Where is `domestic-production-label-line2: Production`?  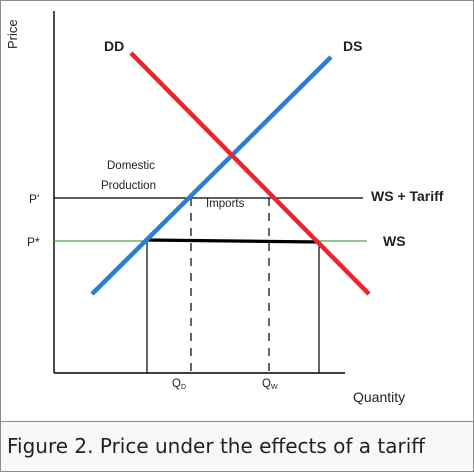
domestic-production-label-line2: Production is located at coordinates (128, 186).